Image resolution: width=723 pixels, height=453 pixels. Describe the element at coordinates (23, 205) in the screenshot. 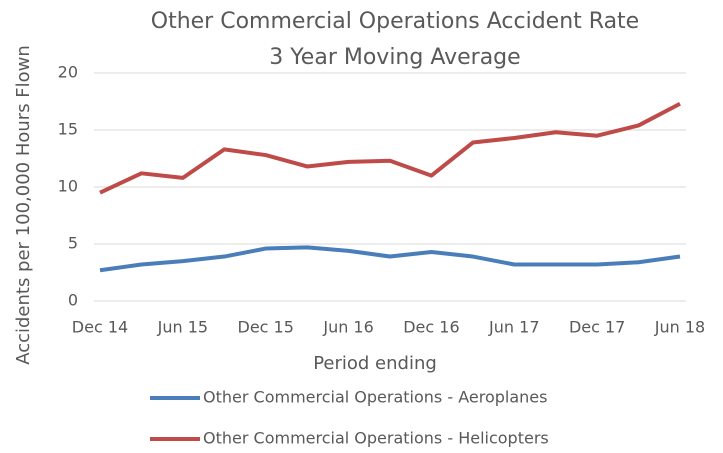

I see `y-axis-label: Accidents per 100,000 Hours Flown` at that location.